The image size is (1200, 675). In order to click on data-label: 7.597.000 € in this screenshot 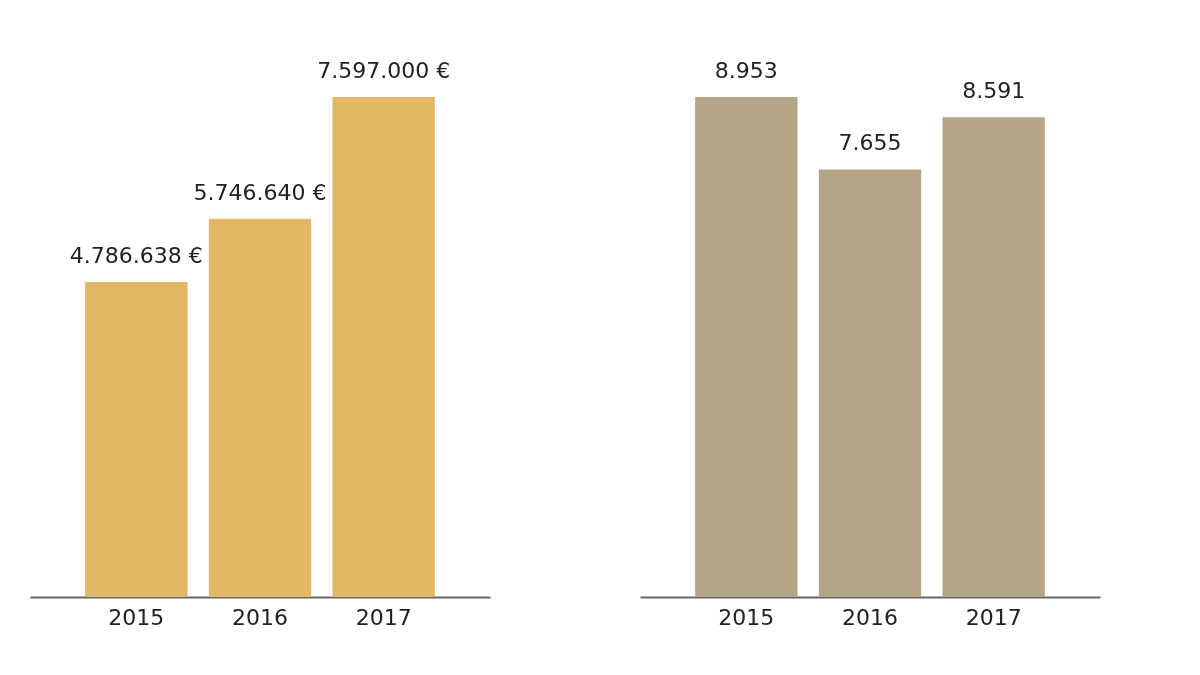, I will do `click(384, 70)`.